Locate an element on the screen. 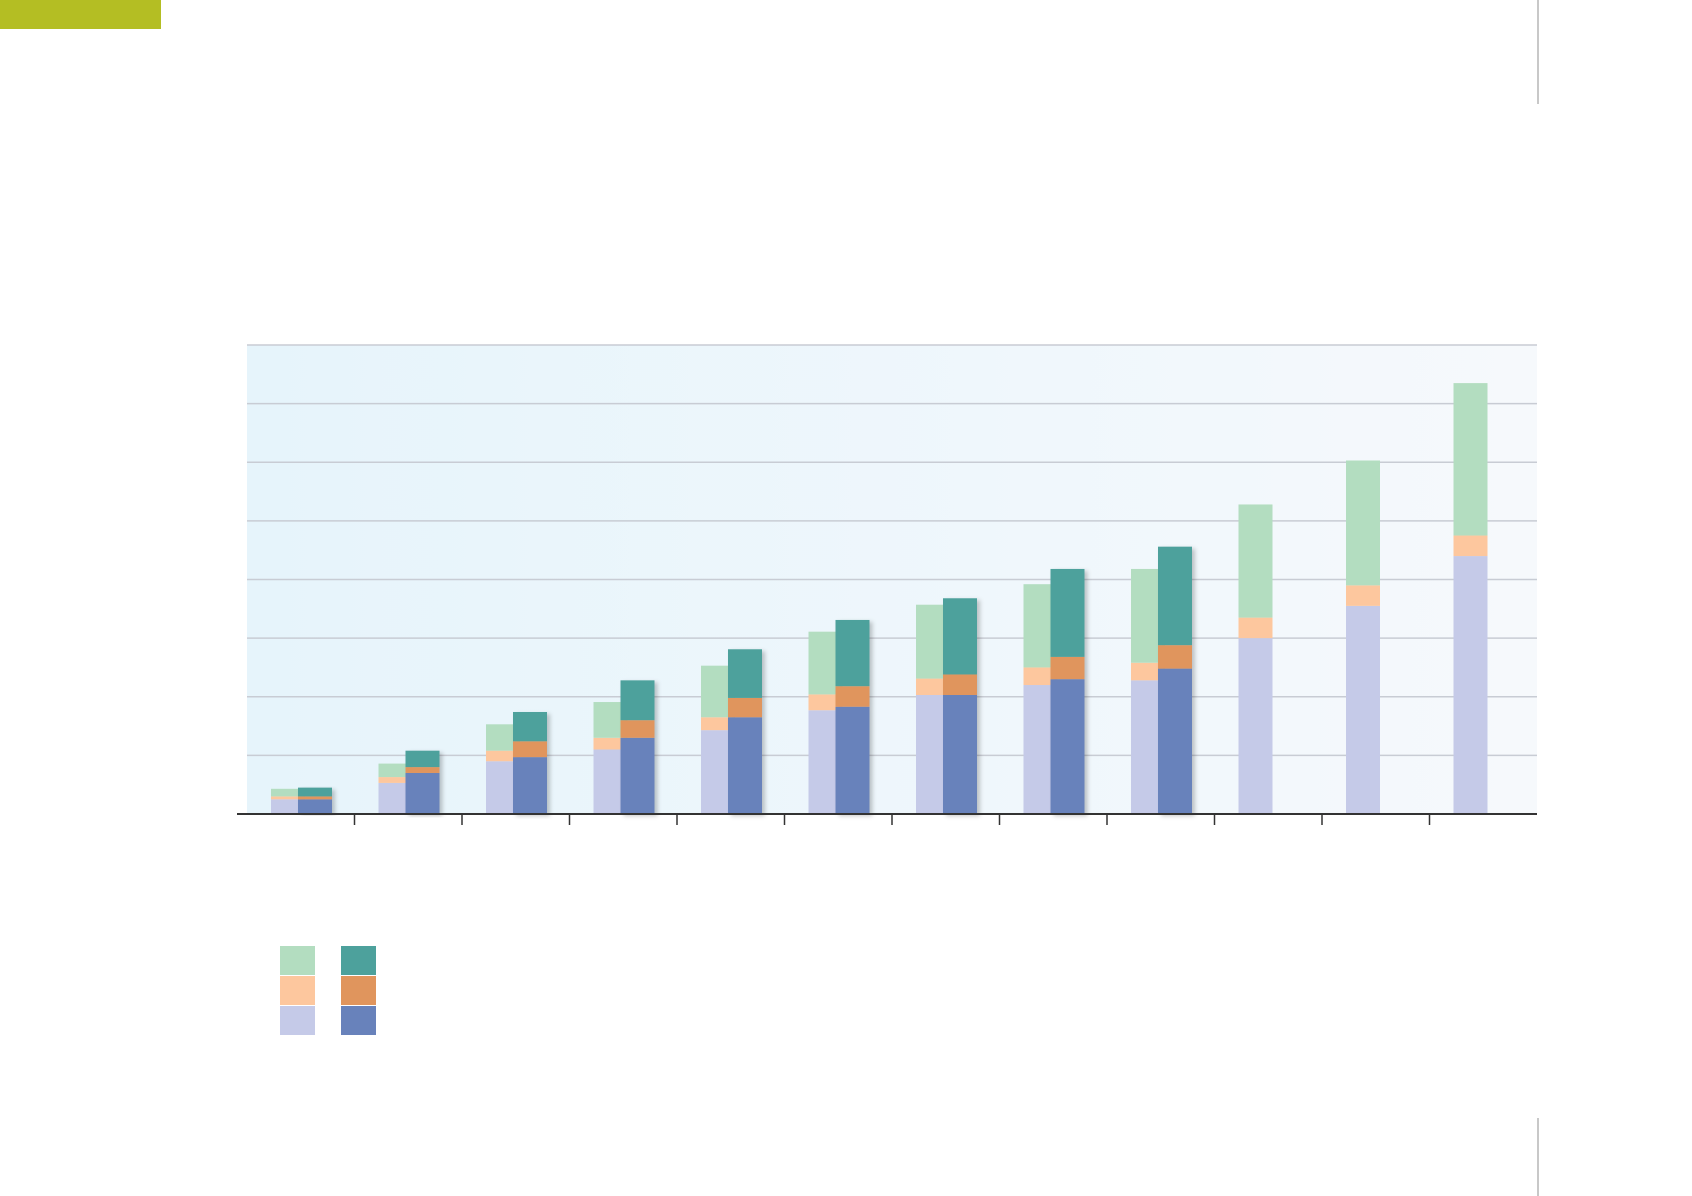 The width and height of the screenshot is (1692, 1196). bar-dark-cat2-series3 is located at coordinates (422, 793).